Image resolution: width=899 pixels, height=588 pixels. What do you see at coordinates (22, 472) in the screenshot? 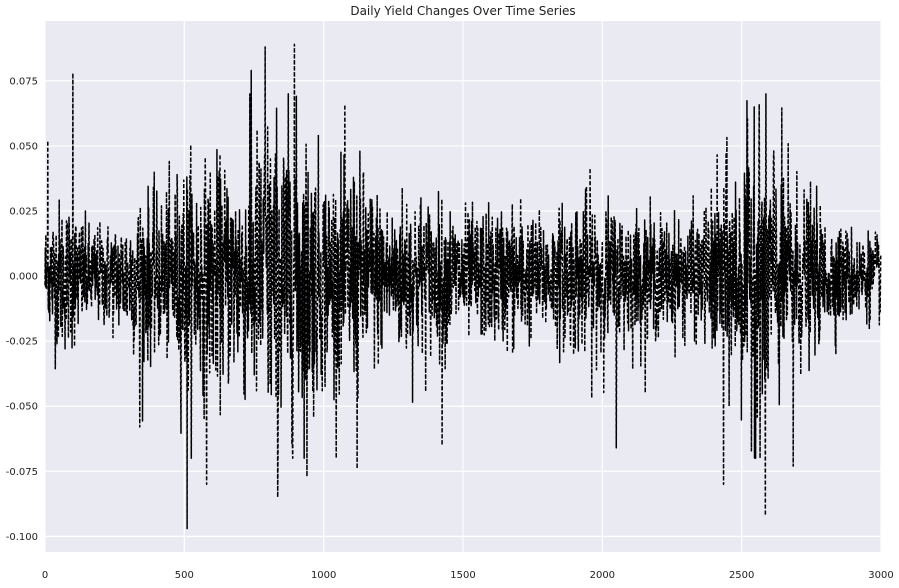
I see `y-tick-label: -0.075` at bounding box center [22, 472].